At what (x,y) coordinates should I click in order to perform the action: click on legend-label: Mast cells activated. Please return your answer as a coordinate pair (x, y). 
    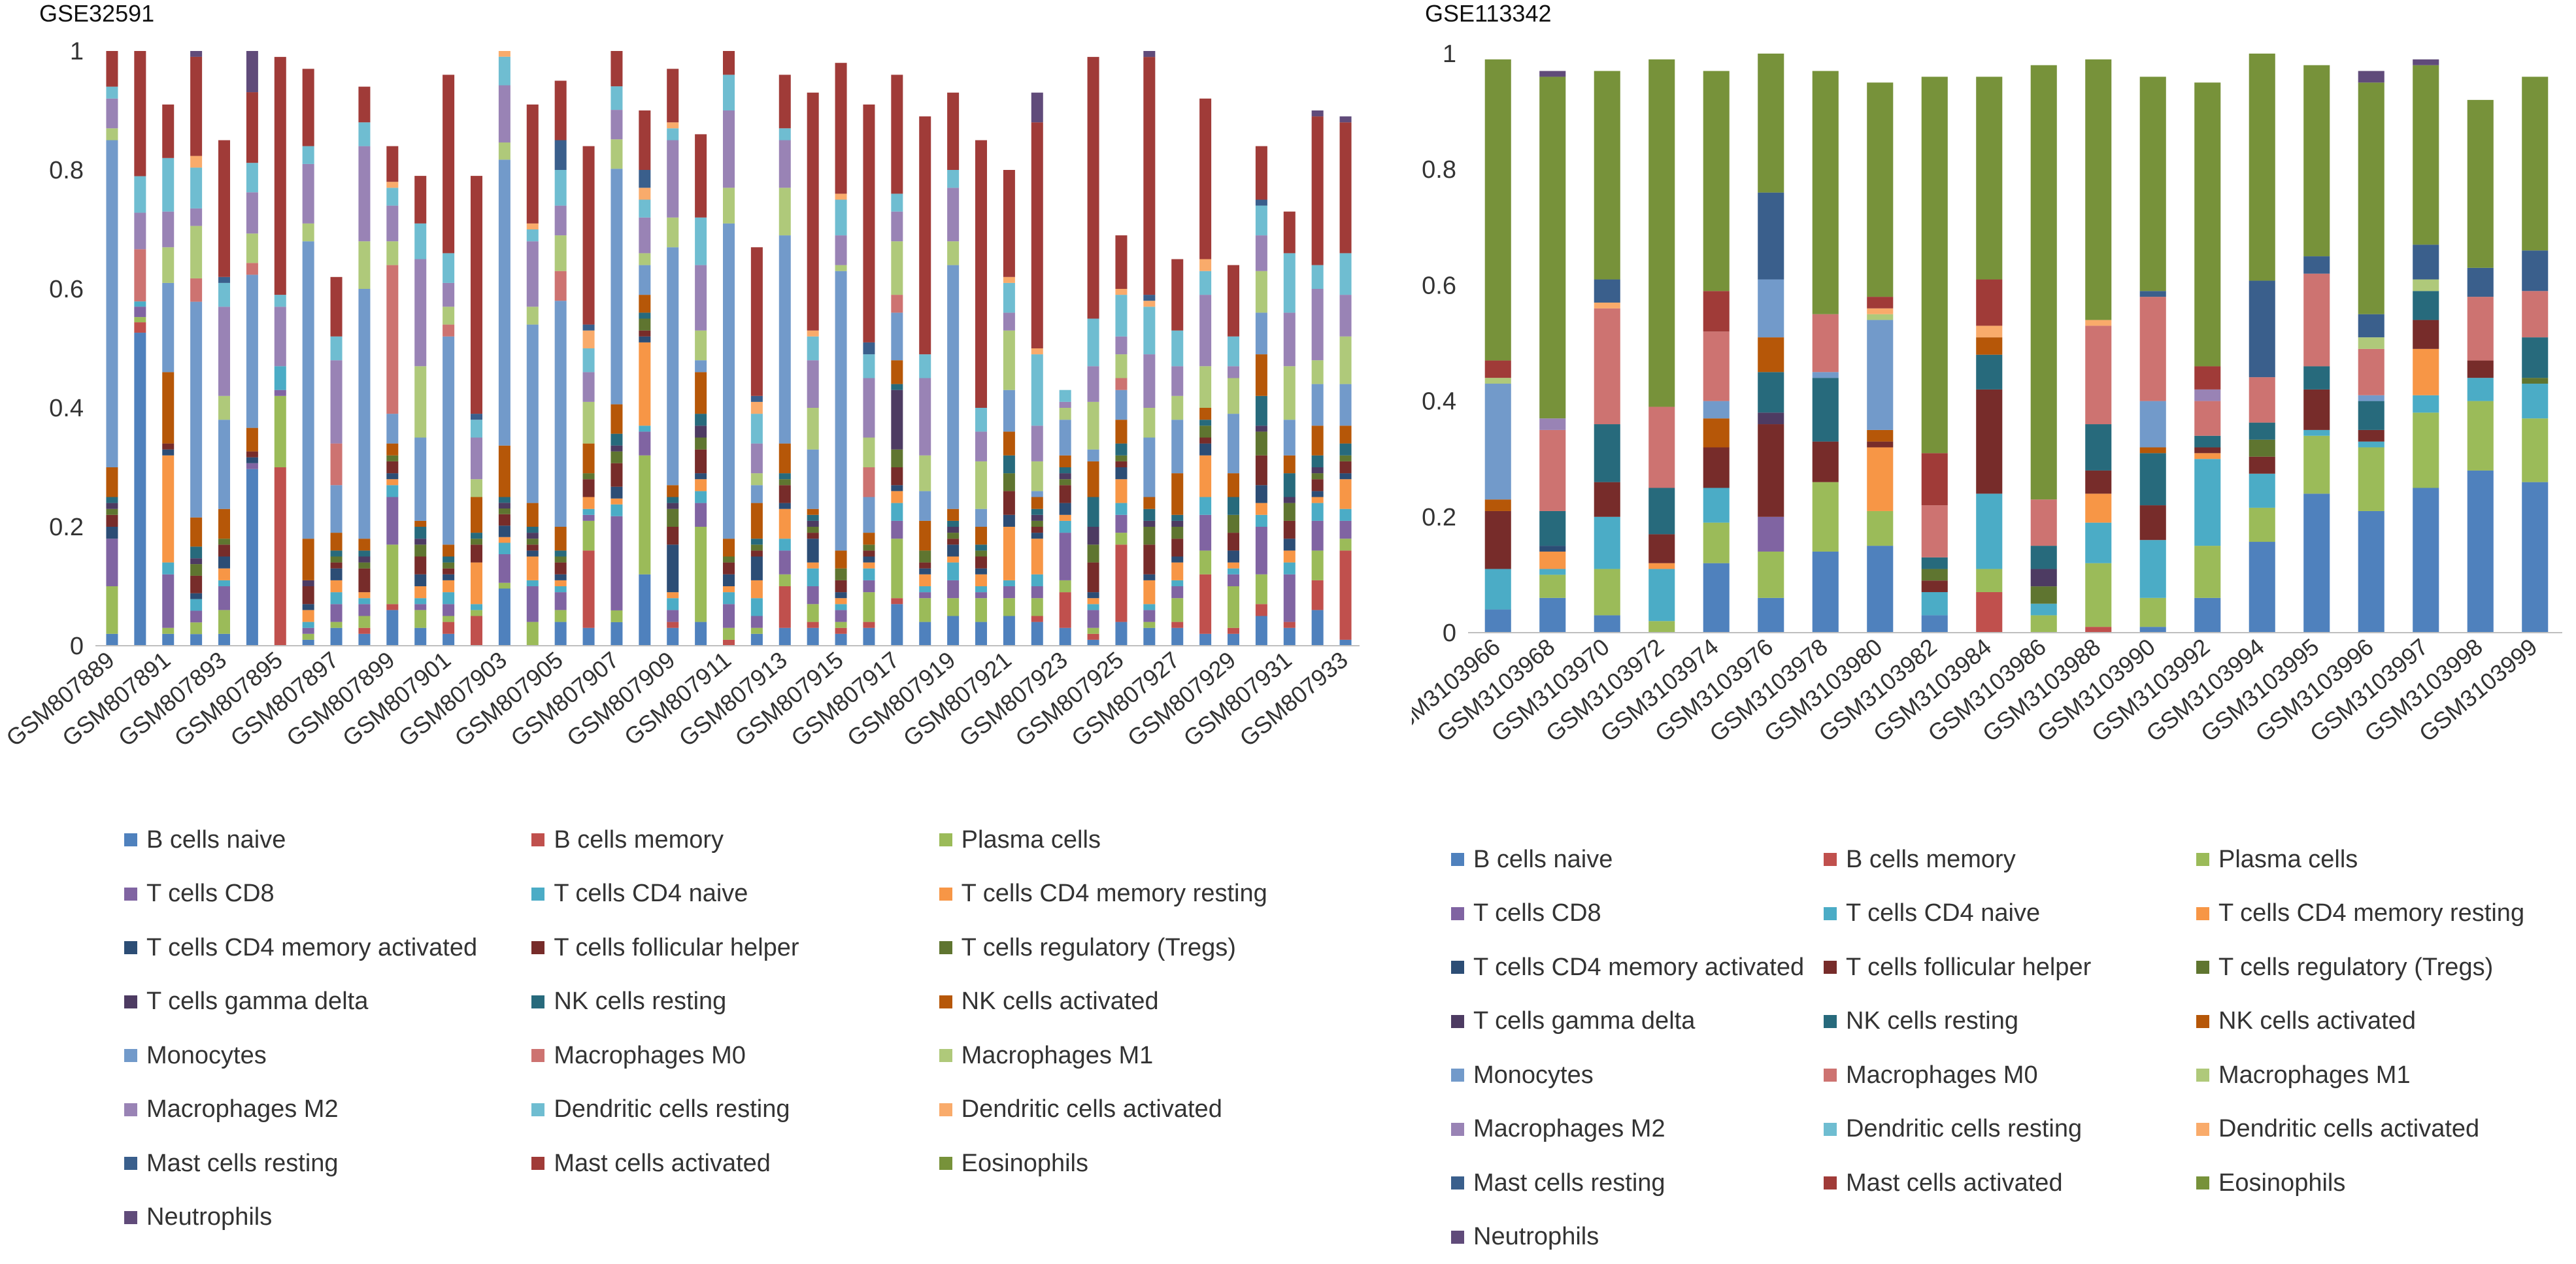
    Looking at the image, I should click on (1955, 1183).